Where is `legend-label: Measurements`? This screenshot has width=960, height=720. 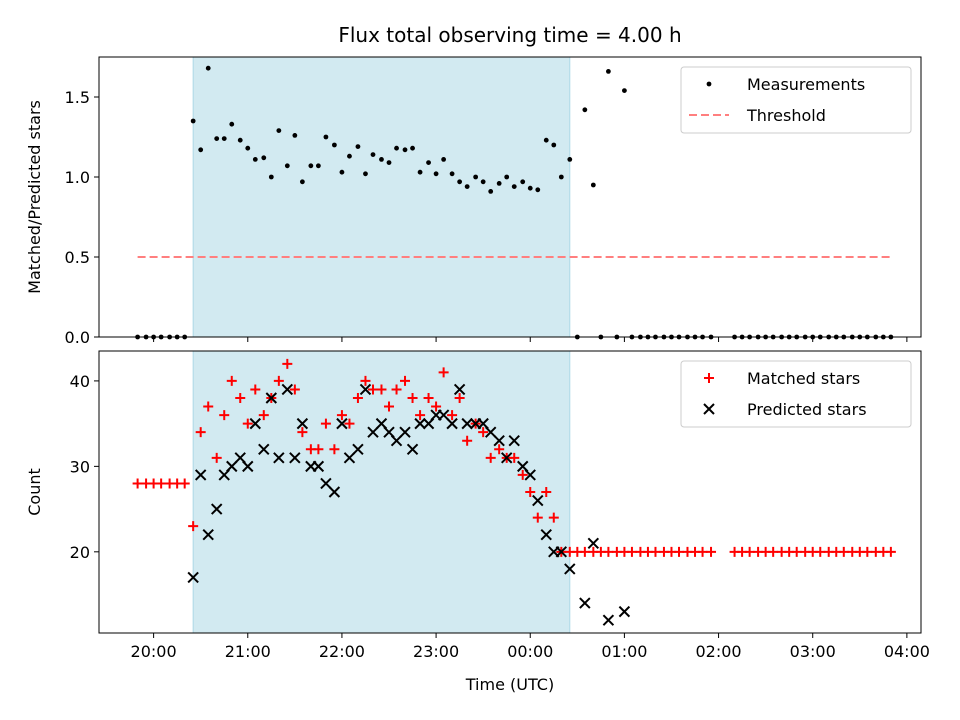 legend-label: Measurements is located at coordinates (806, 84).